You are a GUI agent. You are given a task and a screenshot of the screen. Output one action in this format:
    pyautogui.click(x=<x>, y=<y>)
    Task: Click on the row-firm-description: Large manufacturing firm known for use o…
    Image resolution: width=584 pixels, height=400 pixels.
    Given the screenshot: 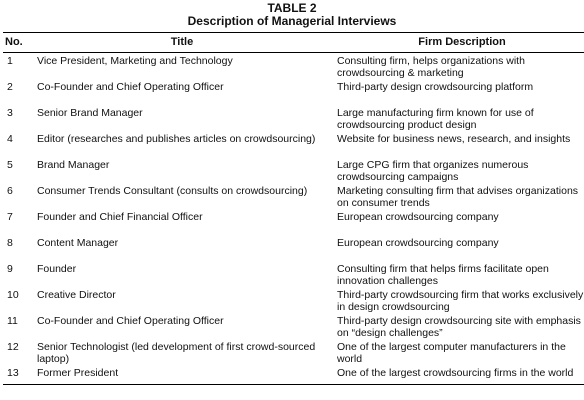 What is the action you would take?
    pyautogui.click(x=435, y=119)
    